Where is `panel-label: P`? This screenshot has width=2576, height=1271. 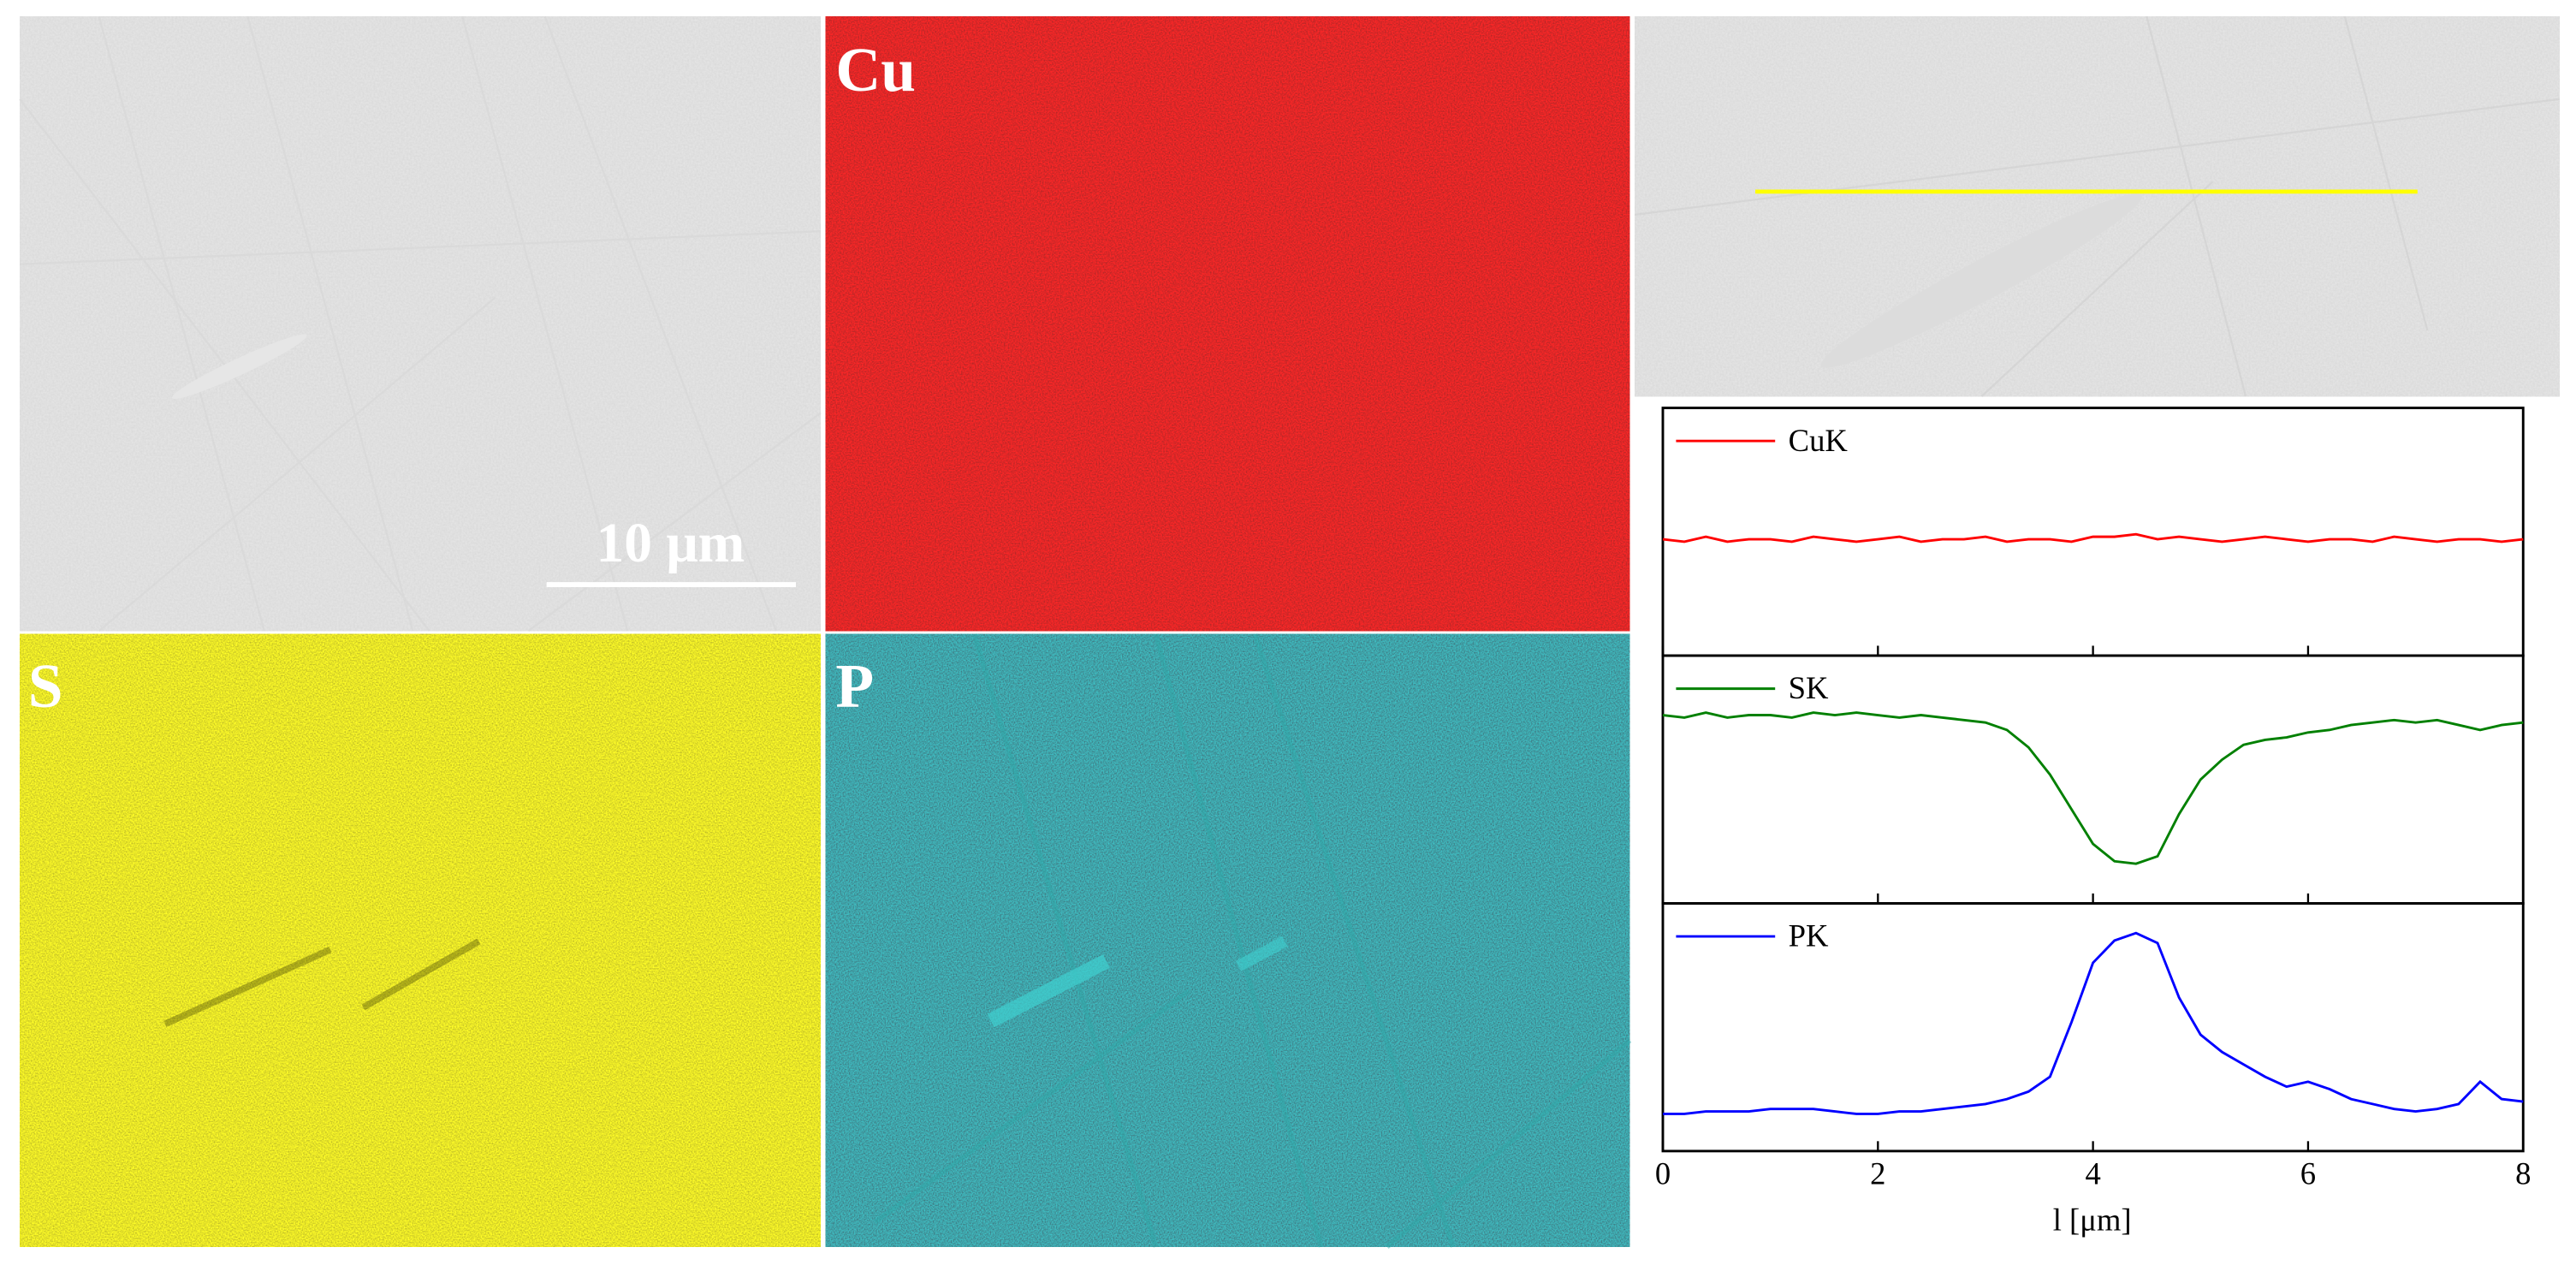
panel-label: P is located at coordinates (854, 686).